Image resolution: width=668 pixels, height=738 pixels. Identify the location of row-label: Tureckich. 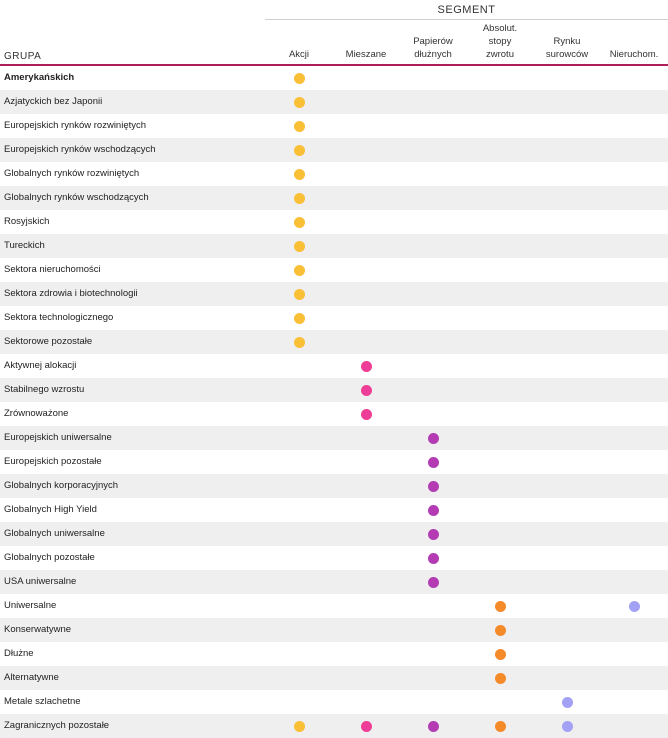
(24, 245).